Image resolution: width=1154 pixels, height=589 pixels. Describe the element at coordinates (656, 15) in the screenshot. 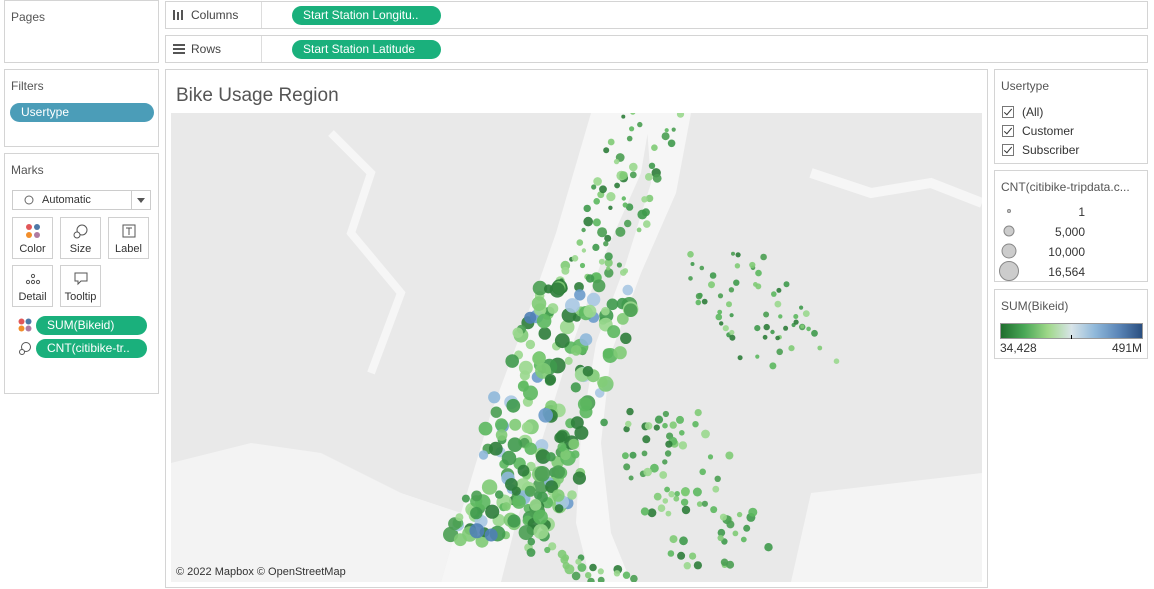

I see `columns-shelf: Columns Start Station Longitu..` at that location.